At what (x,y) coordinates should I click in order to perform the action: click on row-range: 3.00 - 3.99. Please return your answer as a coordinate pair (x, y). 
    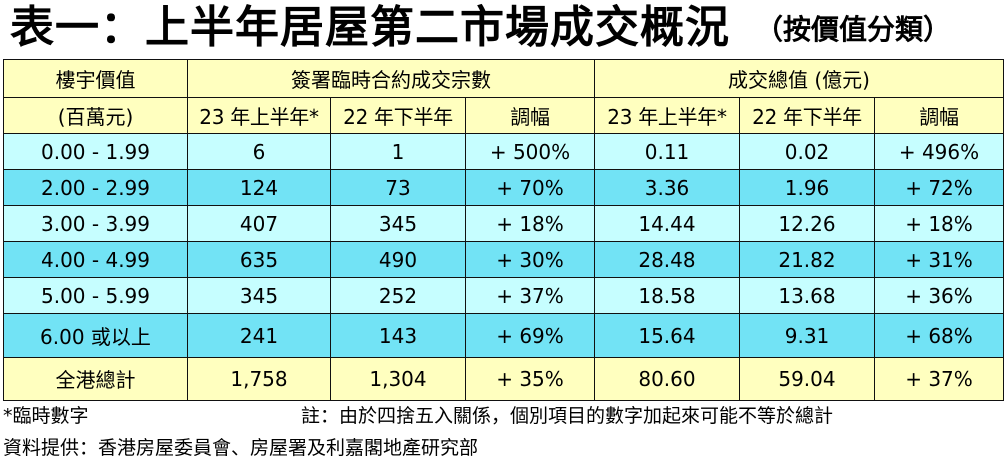
    Looking at the image, I should click on (95, 224).